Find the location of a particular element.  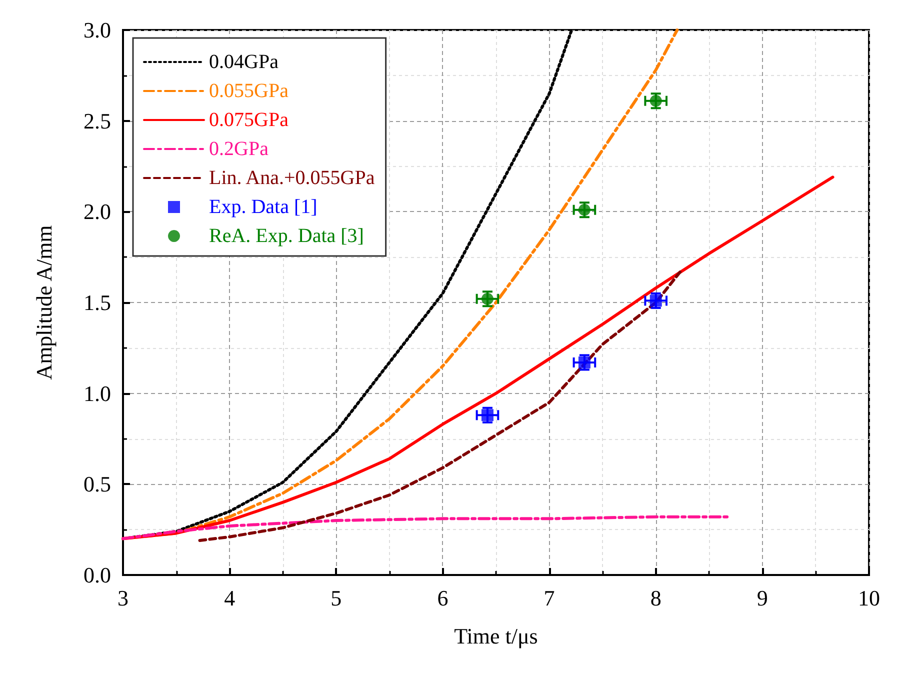

x-tick-label: 6 is located at coordinates (442, 598).